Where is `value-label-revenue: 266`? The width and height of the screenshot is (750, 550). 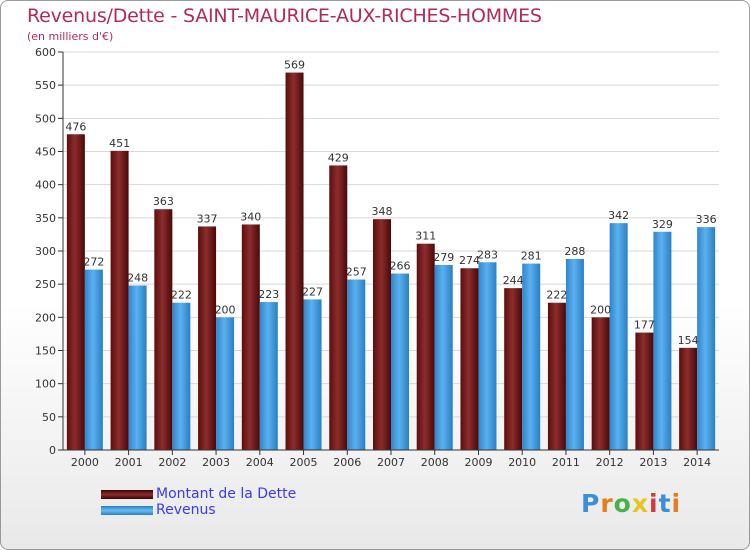
value-label-revenue: 266 is located at coordinates (400, 266).